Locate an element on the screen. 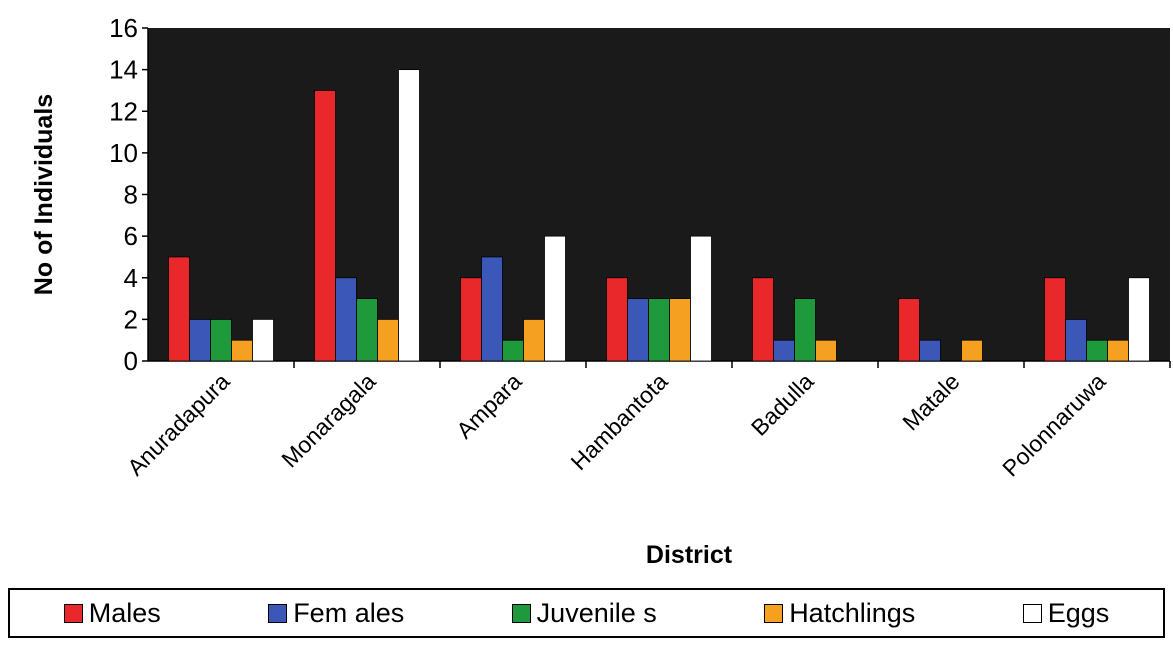  y-tick-label: 4 is located at coordinates (131, 278).